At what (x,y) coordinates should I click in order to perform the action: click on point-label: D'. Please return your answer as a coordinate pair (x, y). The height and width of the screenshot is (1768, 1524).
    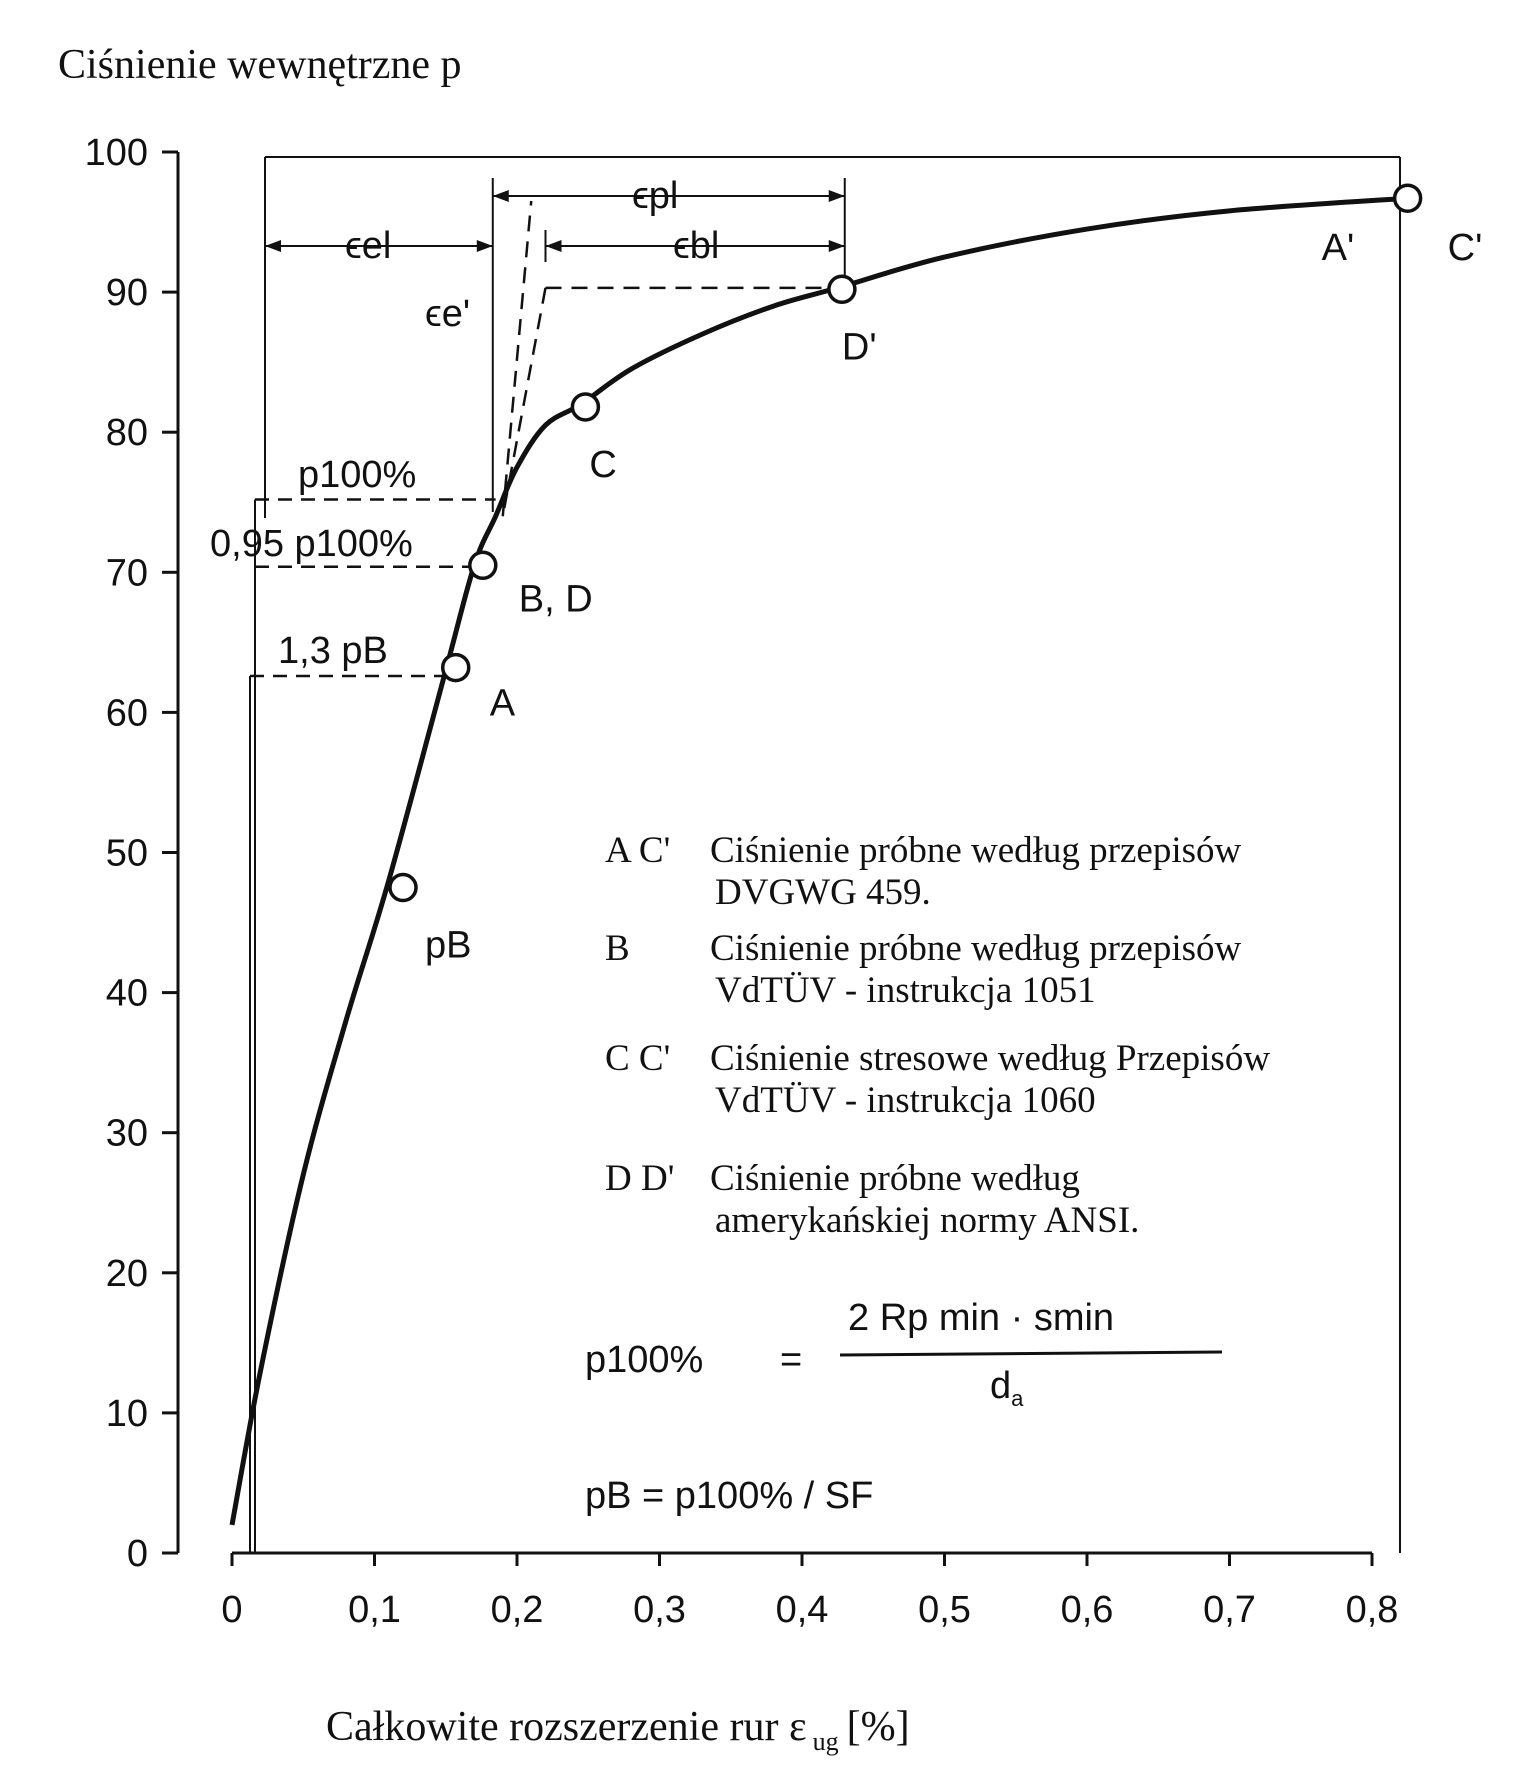
    Looking at the image, I should click on (859, 347).